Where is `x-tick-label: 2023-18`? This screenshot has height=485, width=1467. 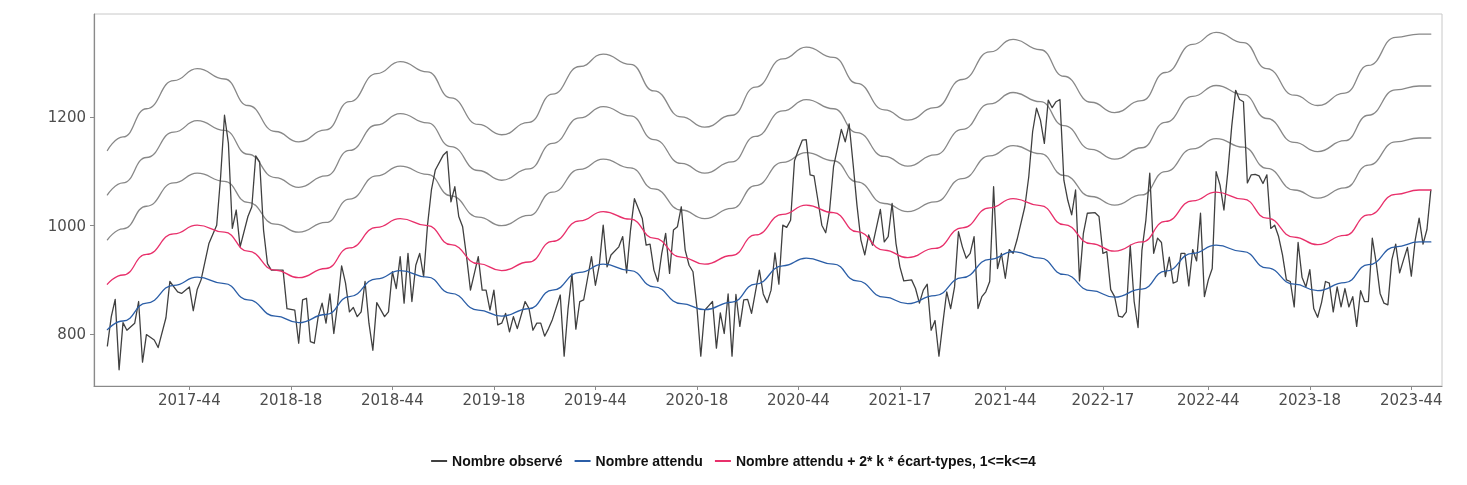 x-tick-label: 2023-18 is located at coordinates (1310, 399).